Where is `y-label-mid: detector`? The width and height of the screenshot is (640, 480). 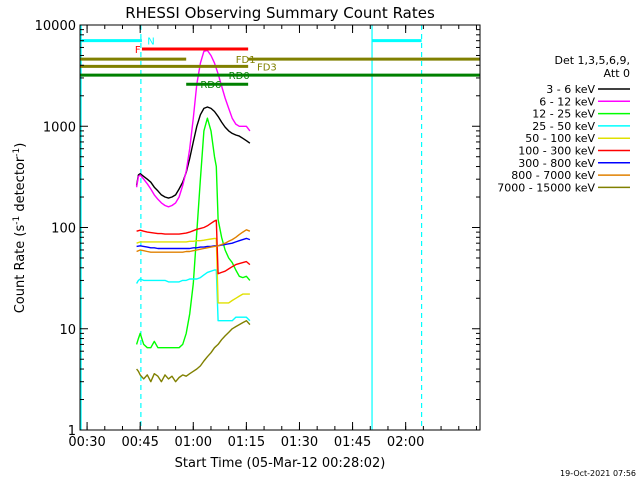 y-label-mid: detector is located at coordinates (20, 186).